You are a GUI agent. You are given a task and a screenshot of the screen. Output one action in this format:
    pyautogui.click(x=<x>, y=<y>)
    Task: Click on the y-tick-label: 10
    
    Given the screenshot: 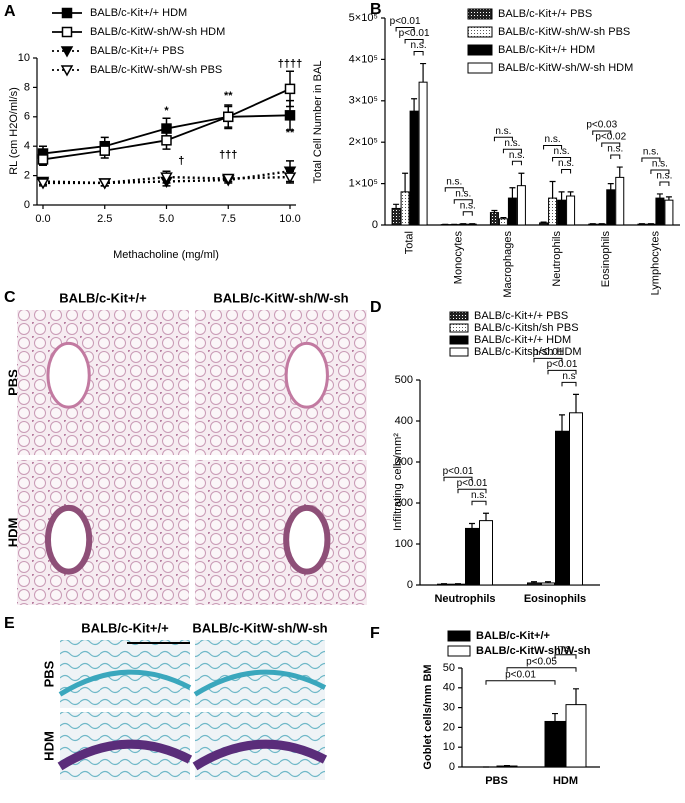 What is the action you would take?
    pyautogui.click(x=449, y=747)
    